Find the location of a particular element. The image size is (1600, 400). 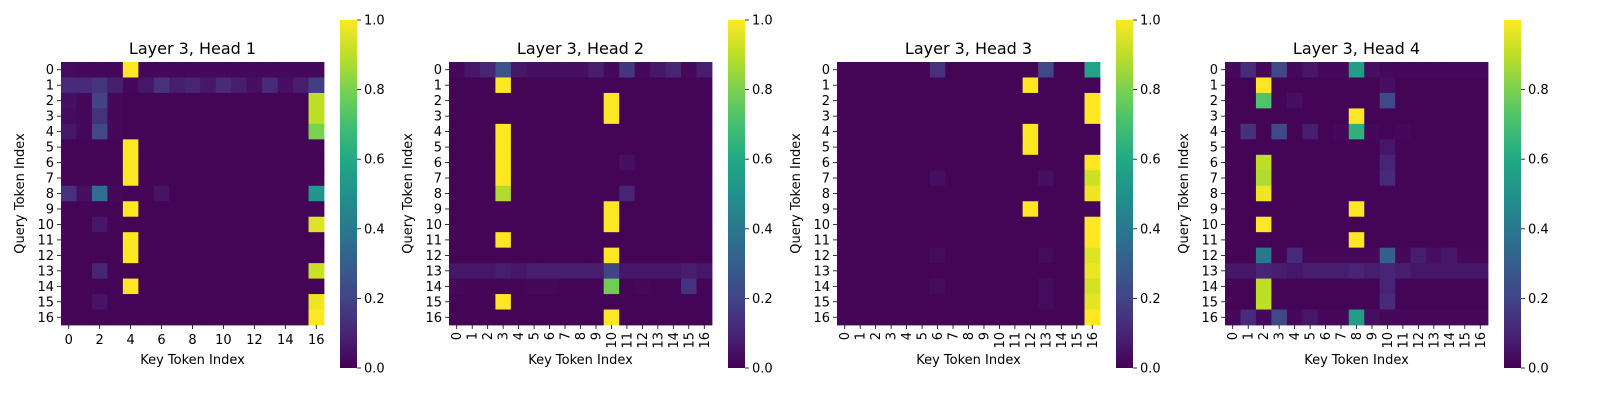

y-tick-label: 16 is located at coordinates (821, 318).